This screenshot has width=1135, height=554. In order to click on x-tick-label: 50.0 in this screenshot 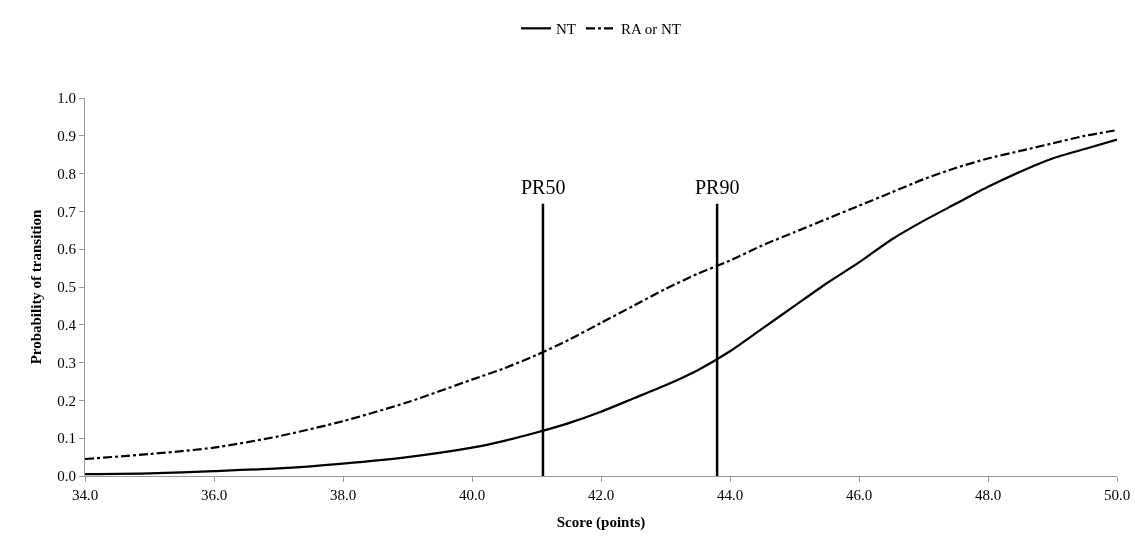, I will do `click(1117, 495)`.